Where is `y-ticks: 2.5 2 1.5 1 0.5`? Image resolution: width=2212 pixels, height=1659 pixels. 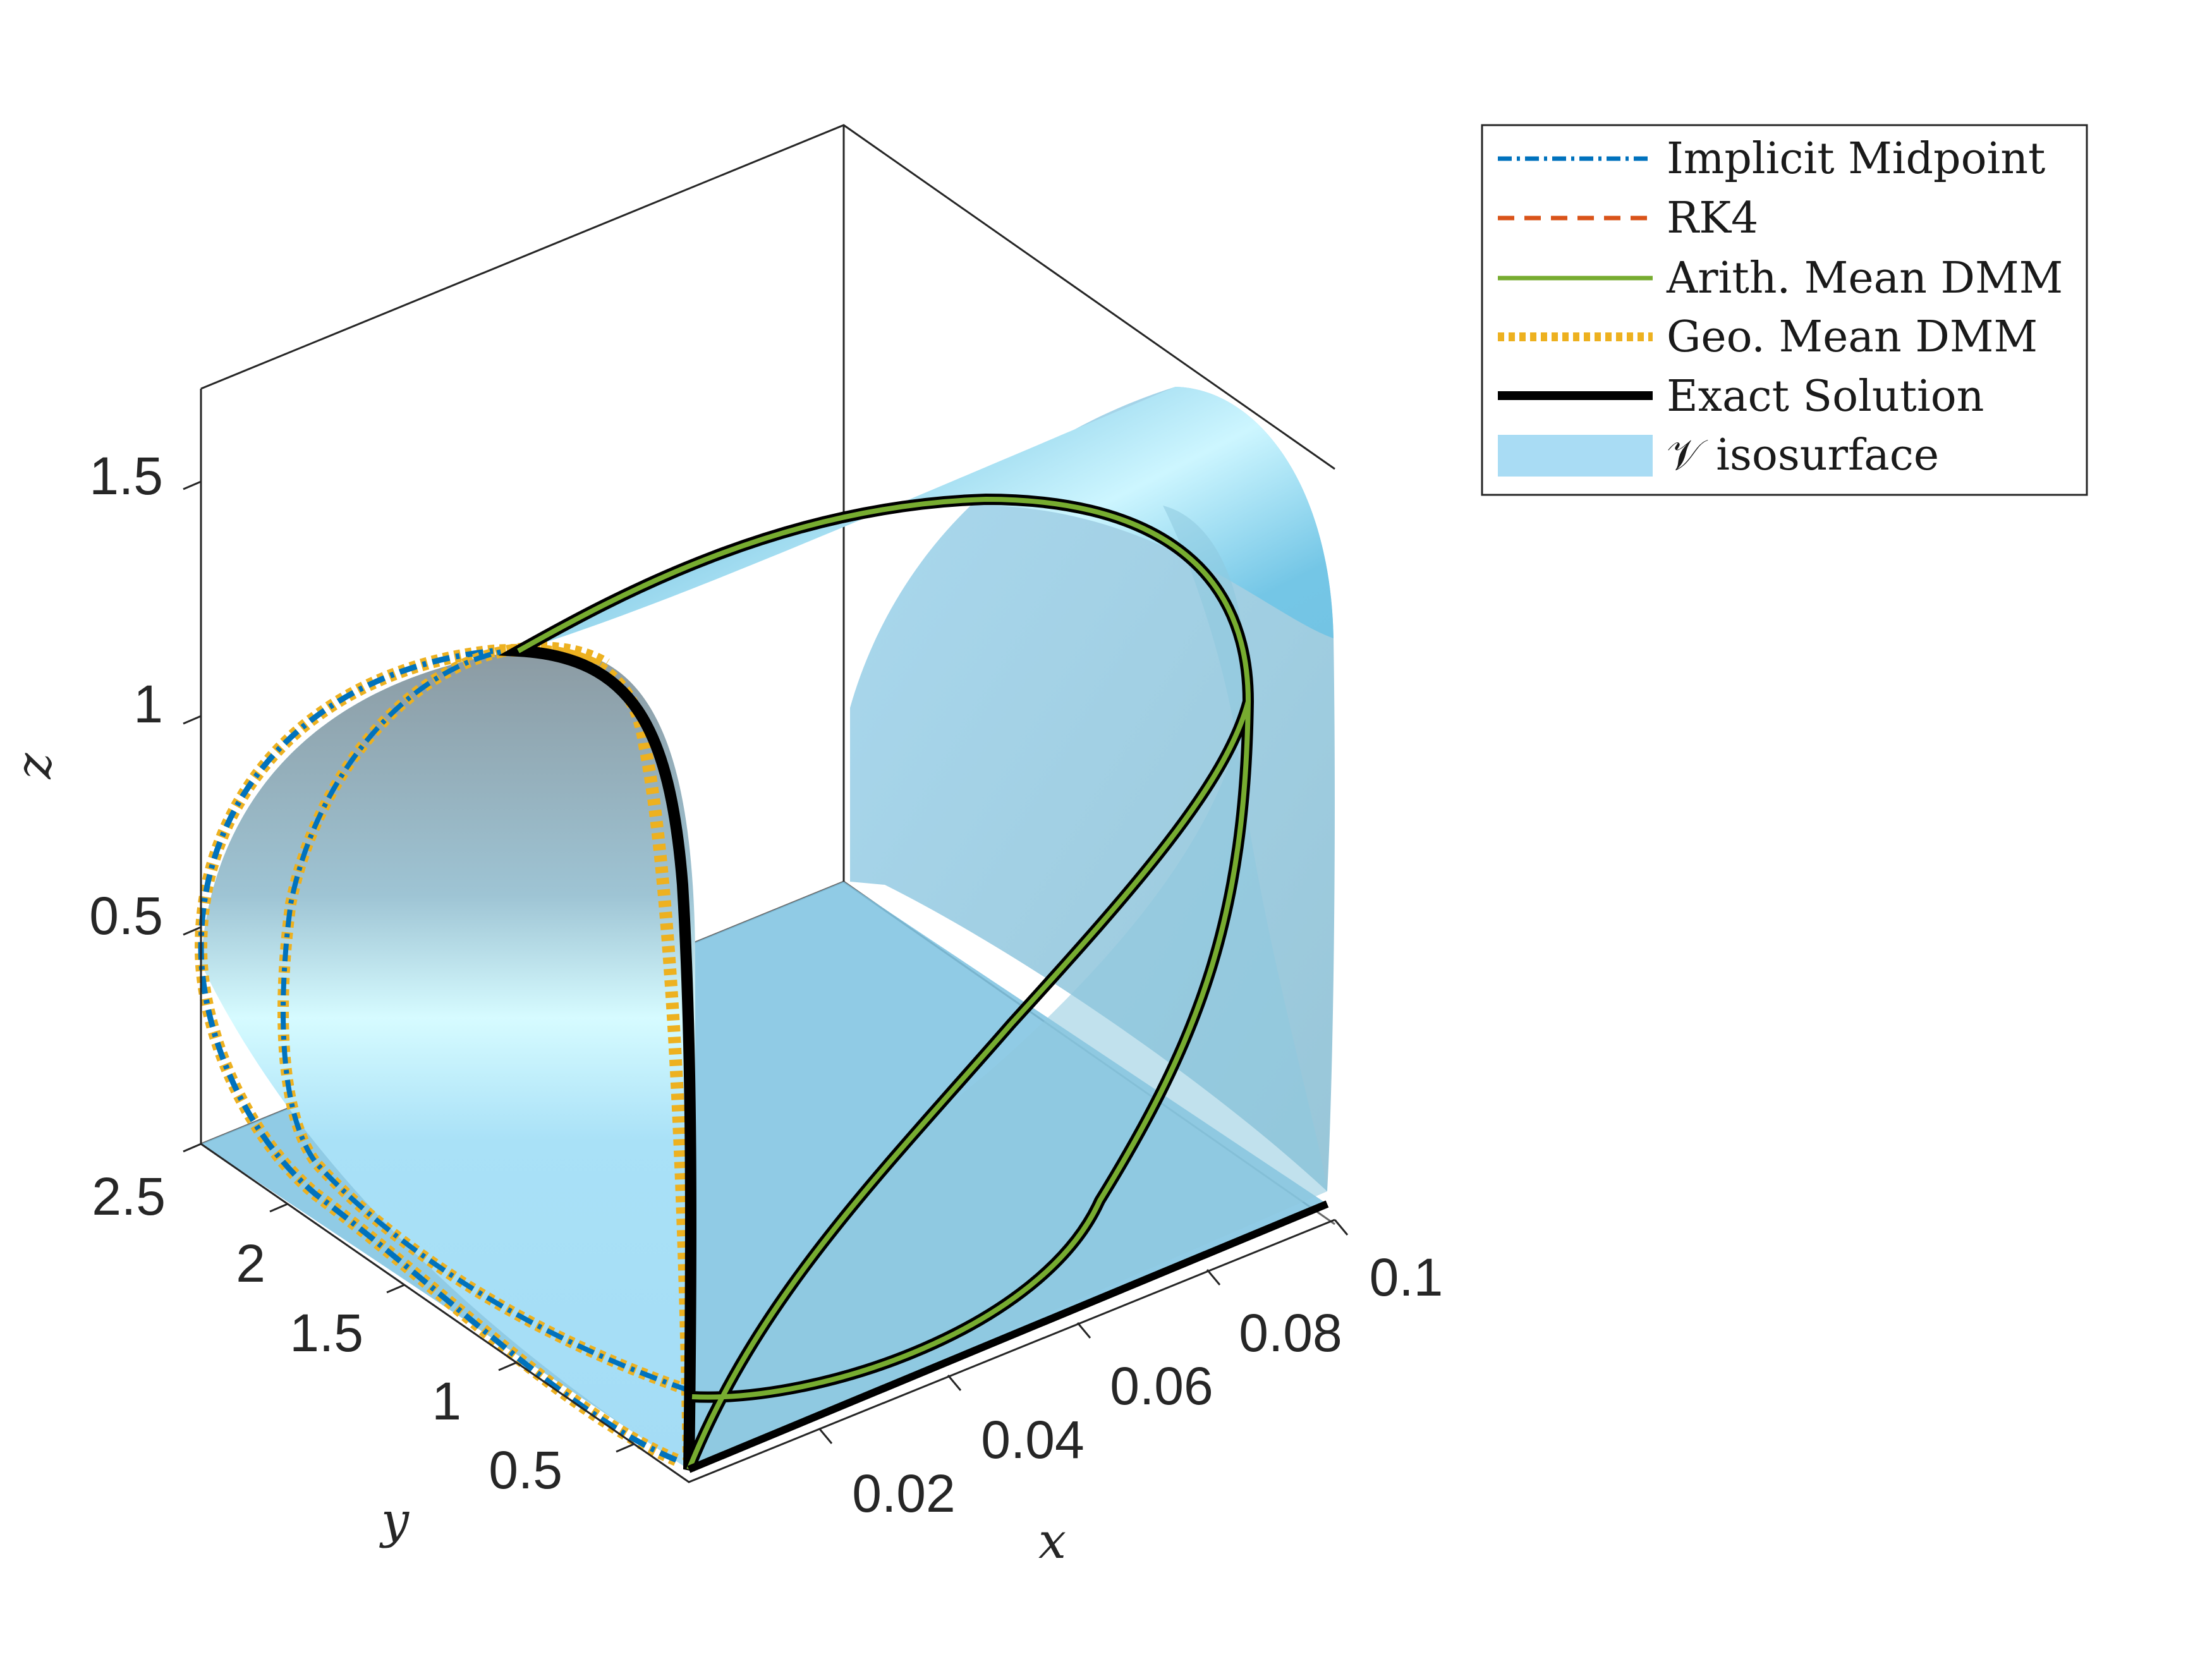 y-ticks: 2.5 2 1.5 1 0.5 is located at coordinates (364, 1321).